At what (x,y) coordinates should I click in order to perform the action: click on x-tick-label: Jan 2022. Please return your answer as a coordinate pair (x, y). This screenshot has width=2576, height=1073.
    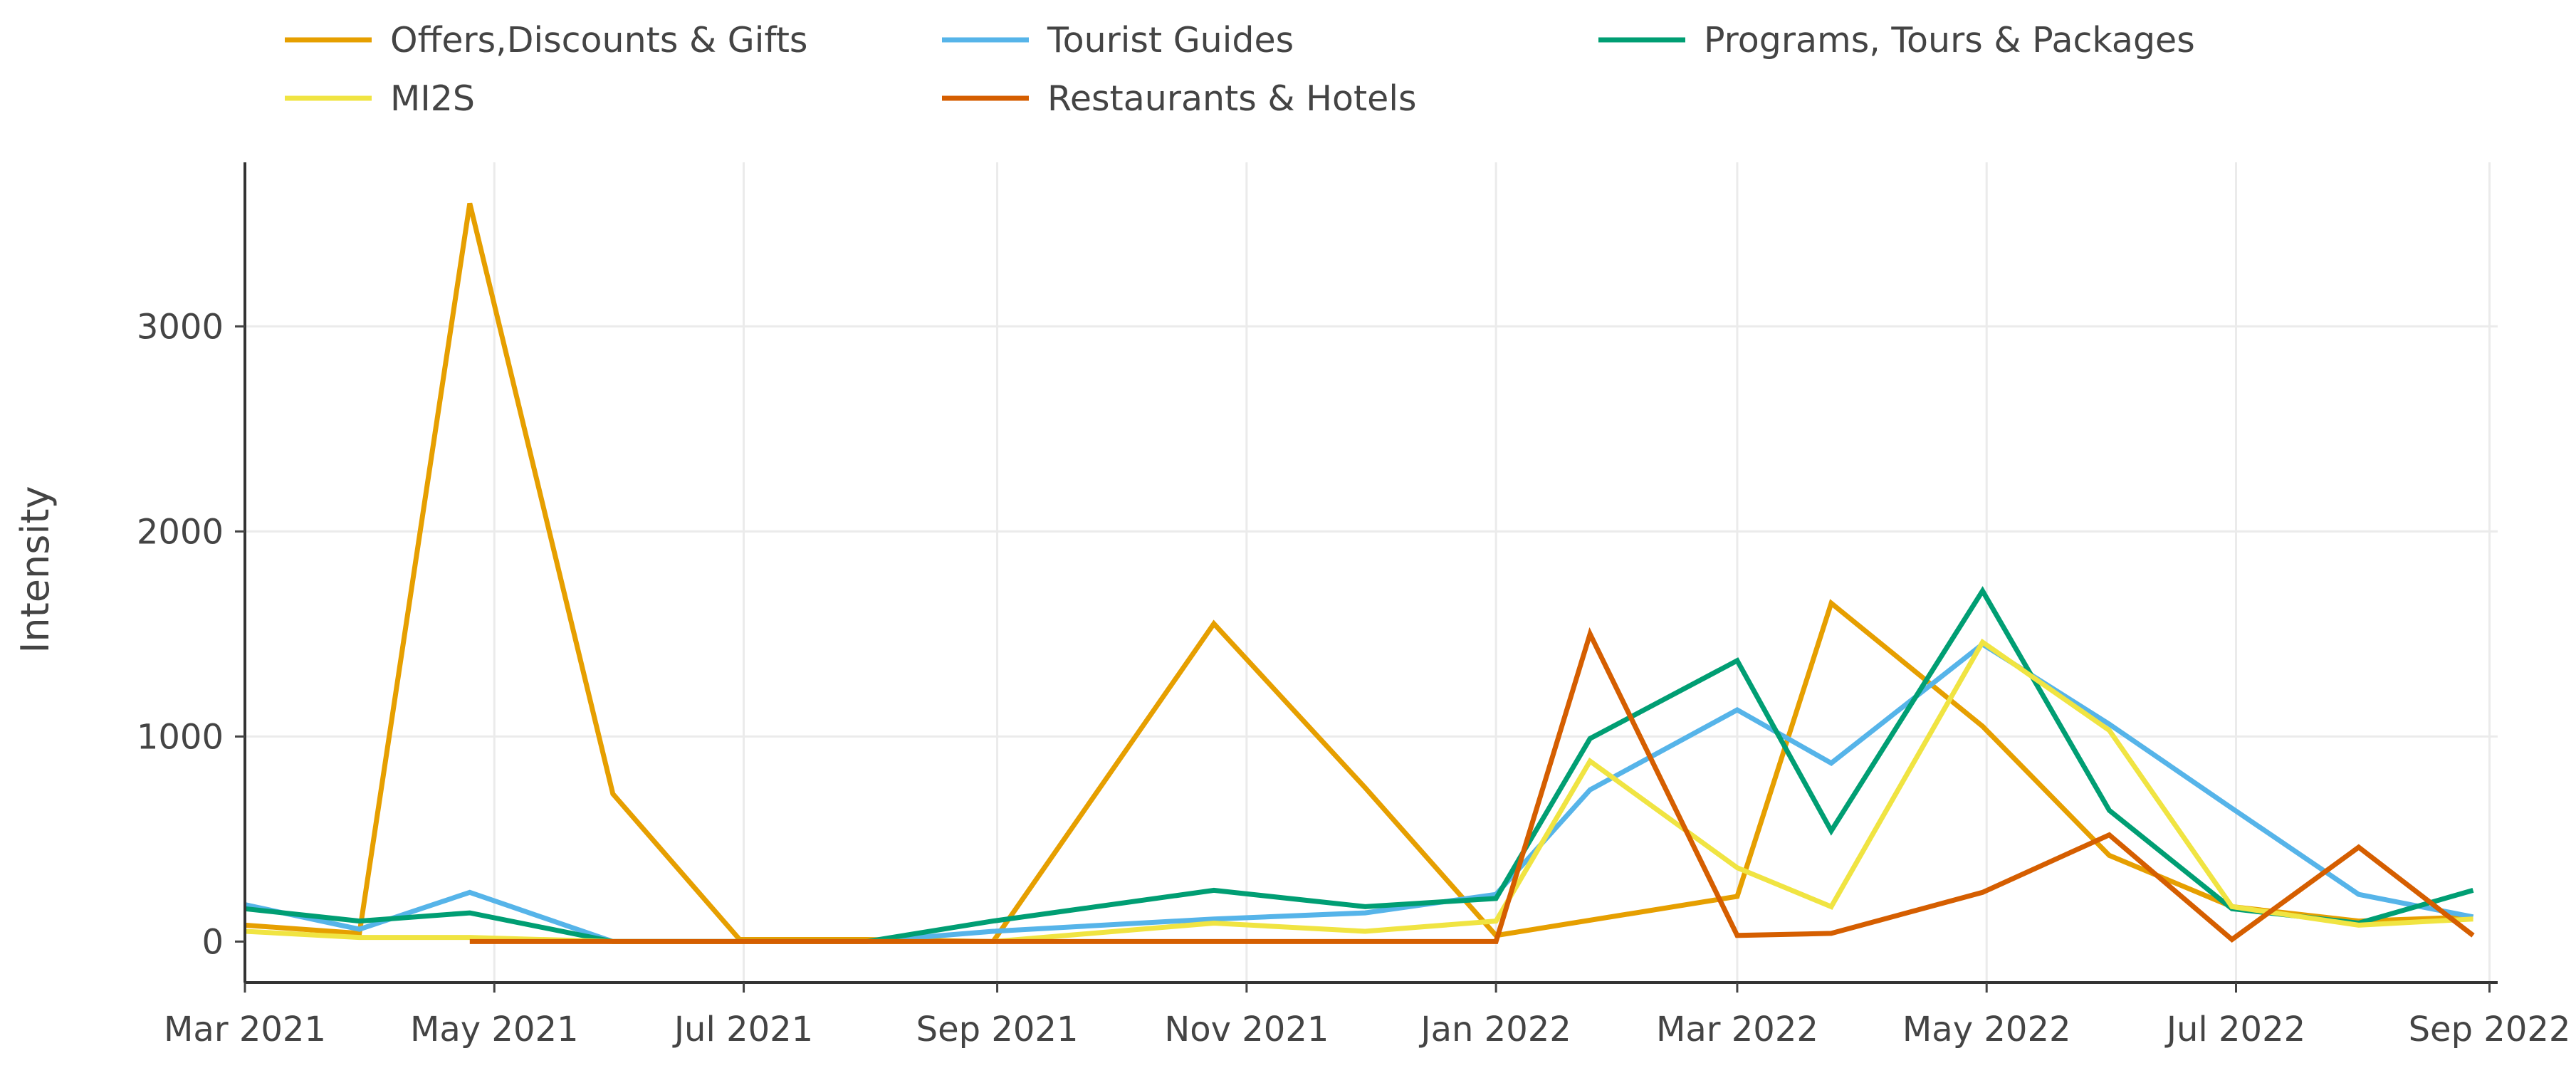
    Looking at the image, I should click on (1494, 1030).